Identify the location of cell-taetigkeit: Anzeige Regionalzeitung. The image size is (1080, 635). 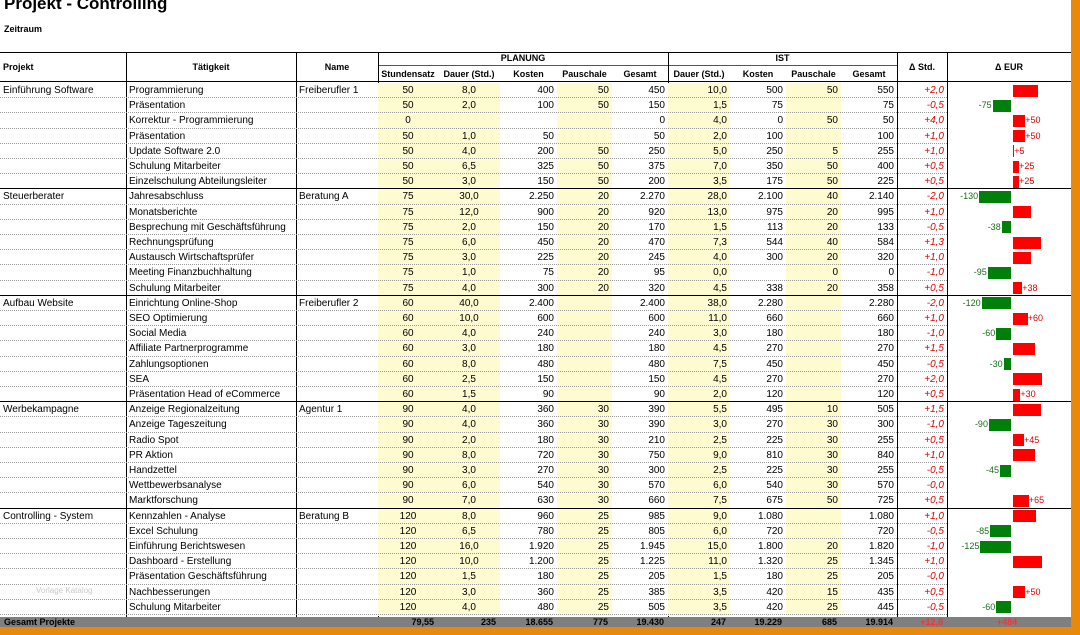
(184, 410).